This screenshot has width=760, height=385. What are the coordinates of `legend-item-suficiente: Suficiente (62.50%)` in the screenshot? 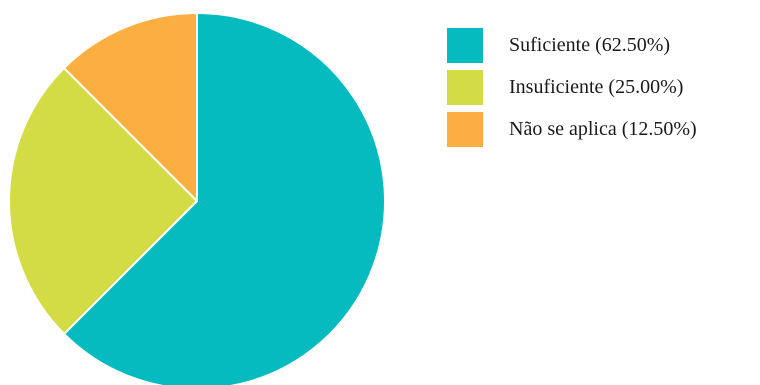 It's located at (572, 45).